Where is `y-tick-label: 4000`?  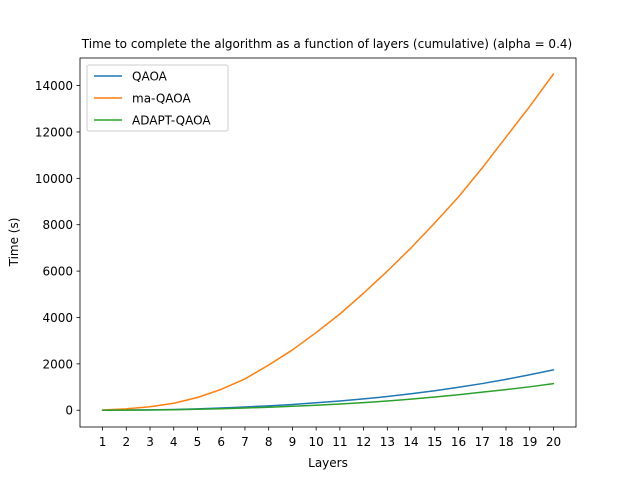 y-tick-label: 4000 is located at coordinates (57, 318).